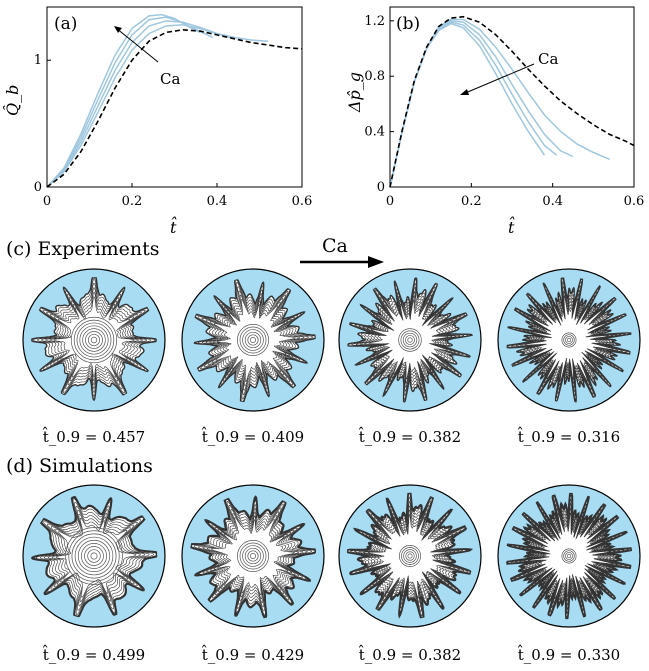 This screenshot has width=649, height=671. I want to click on panel-a-label: (a), so click(65, 24).